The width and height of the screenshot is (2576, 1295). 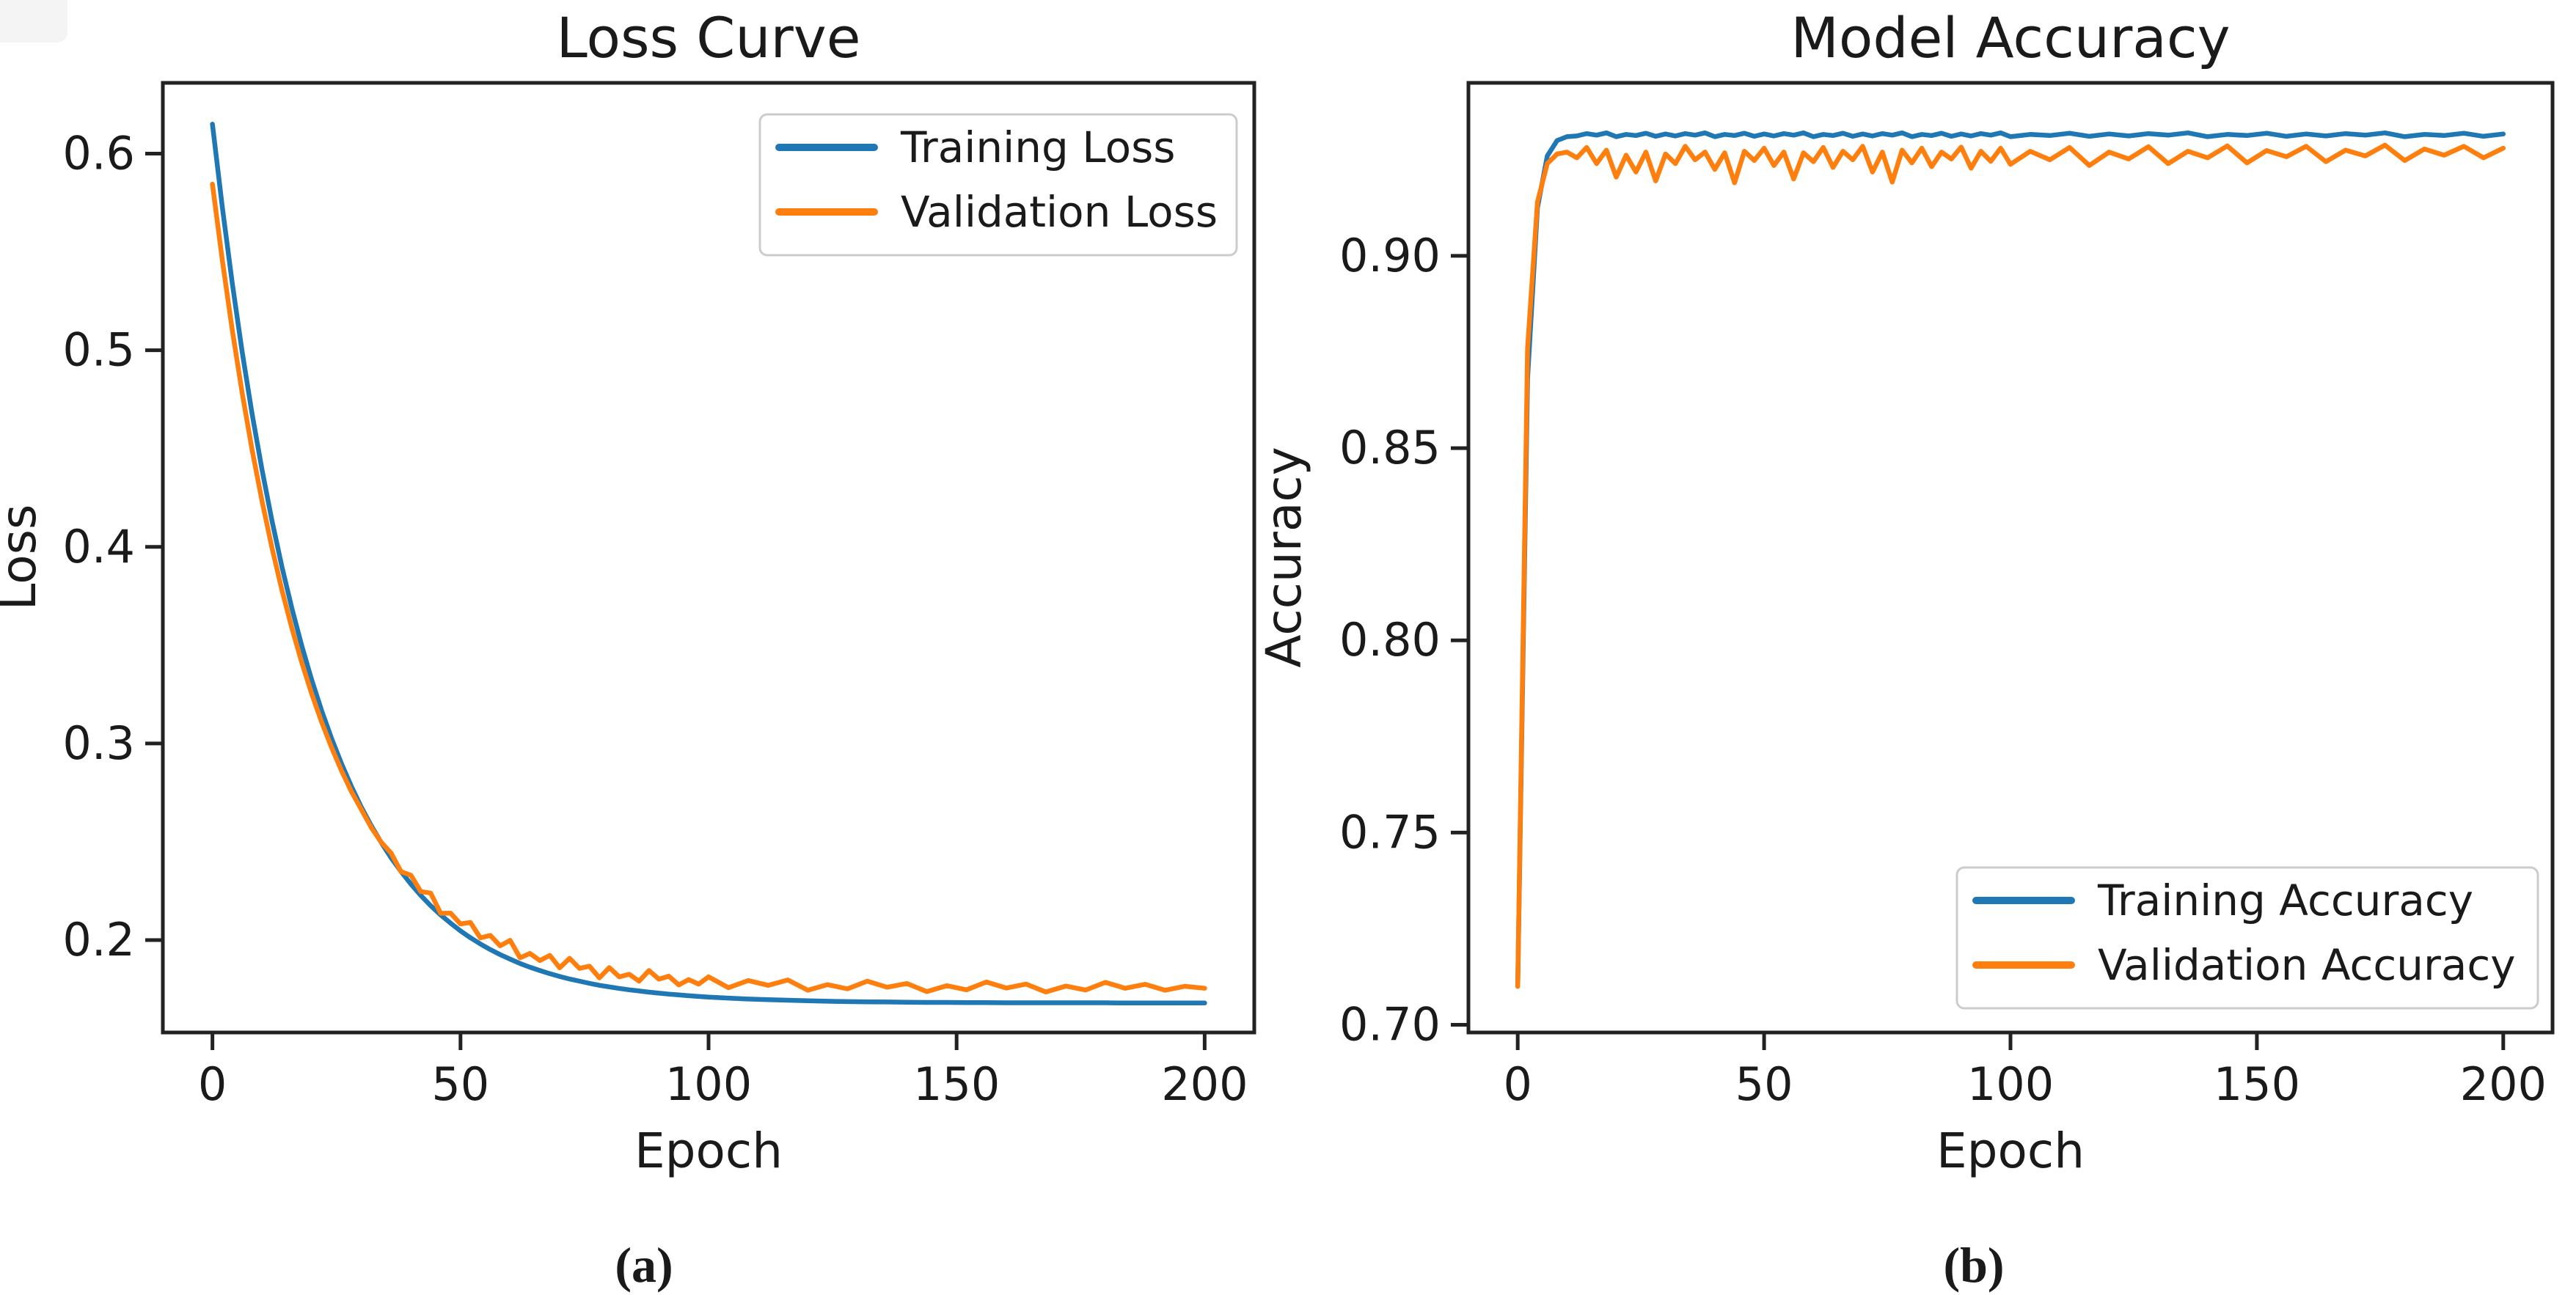 I want to click on caption-a: (a), so click(x=644, y=1265).